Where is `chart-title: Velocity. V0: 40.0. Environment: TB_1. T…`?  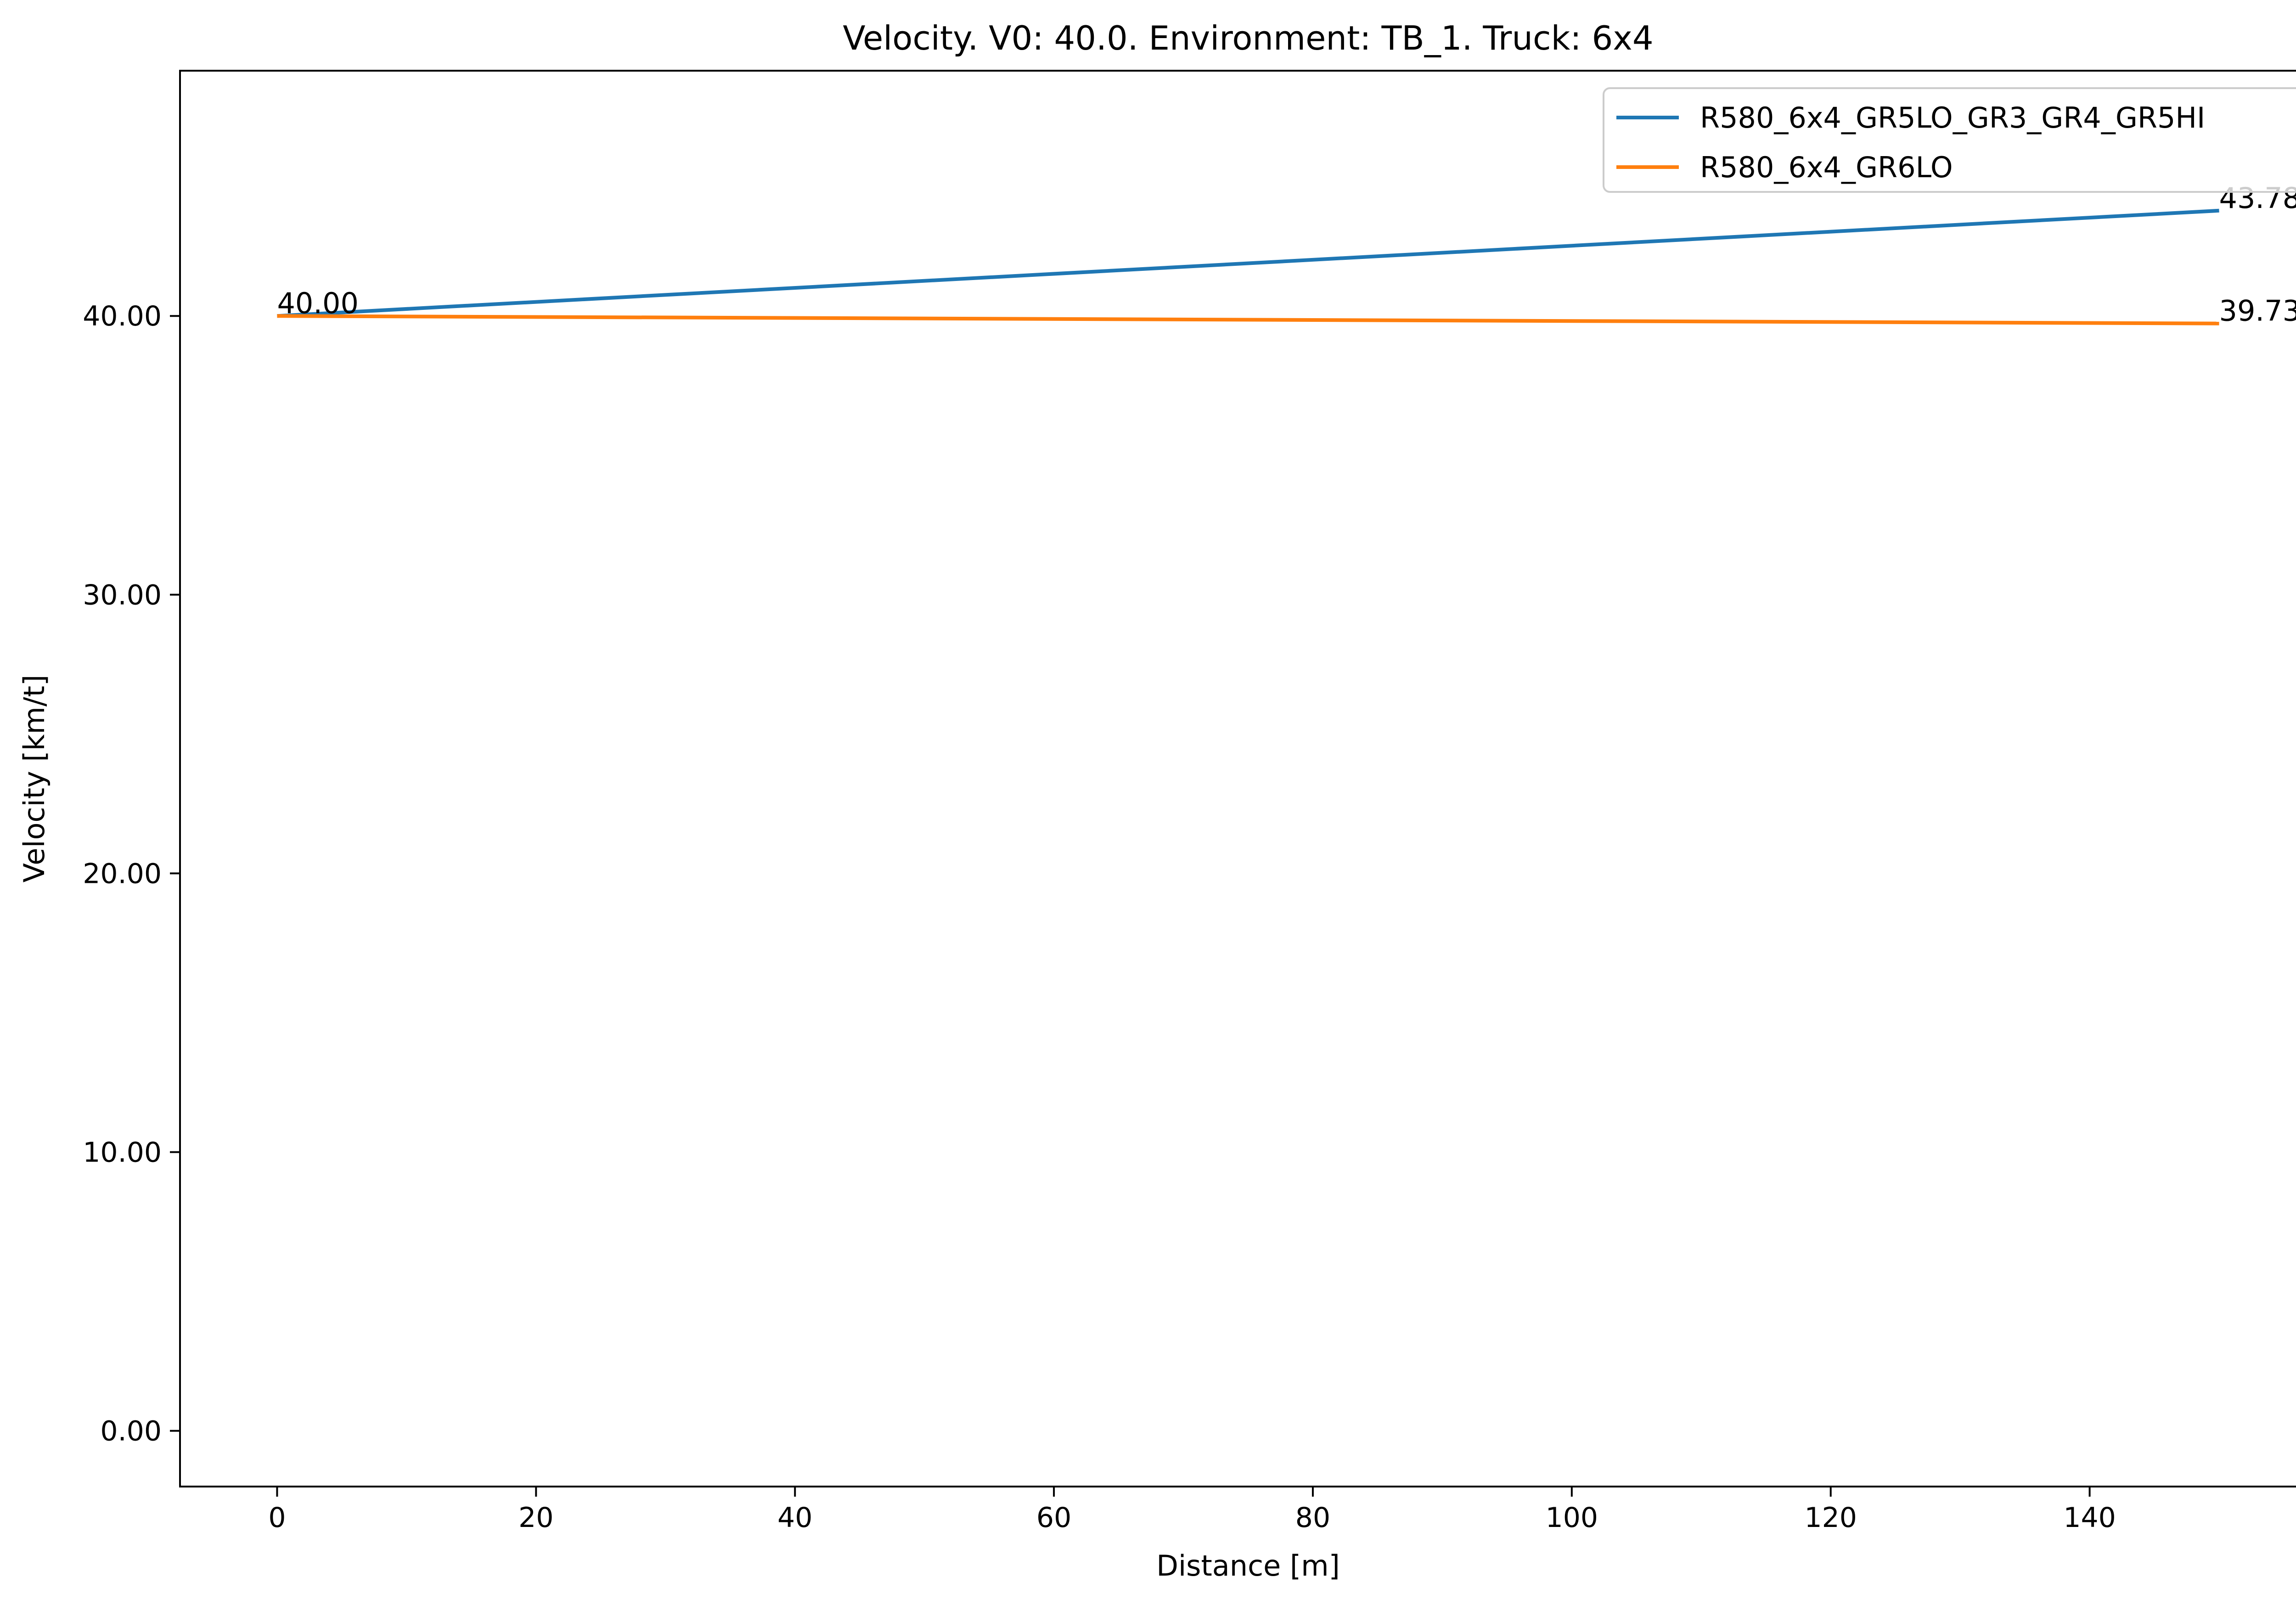
chart-title: Velocity. V0: 40.0. Environment: TB_1. T… is located at coordinates (1248, 38).